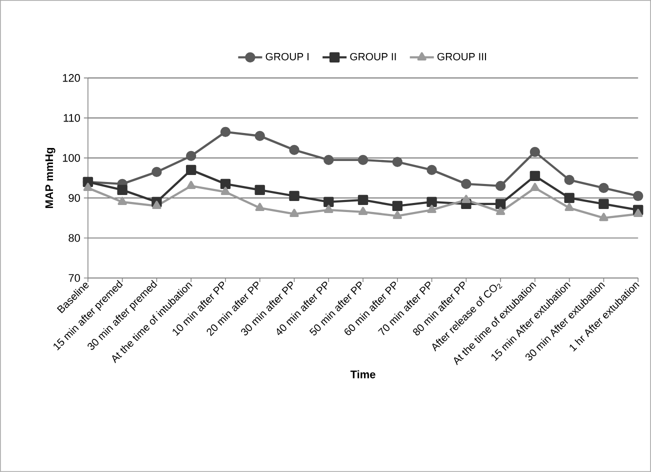 The image size is (651, 472). Describe the element at coordinates (72, 118) in the screenshot. I see `y-tick-label: 110` at that location.